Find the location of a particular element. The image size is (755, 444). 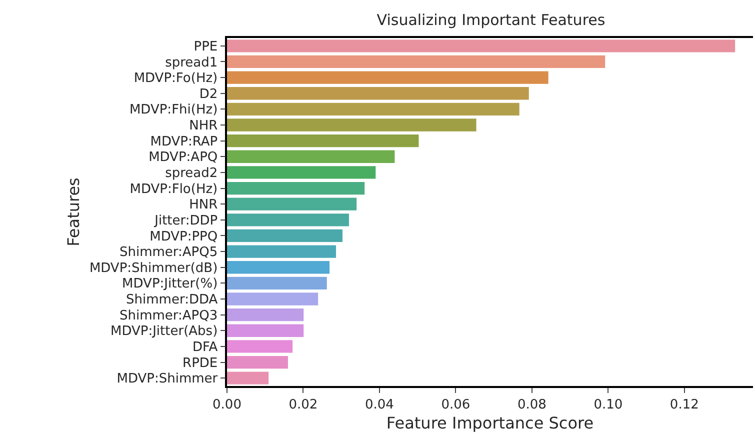

y-tick-label: Shimmer:APQ5 is located at coordinates (168, 252).